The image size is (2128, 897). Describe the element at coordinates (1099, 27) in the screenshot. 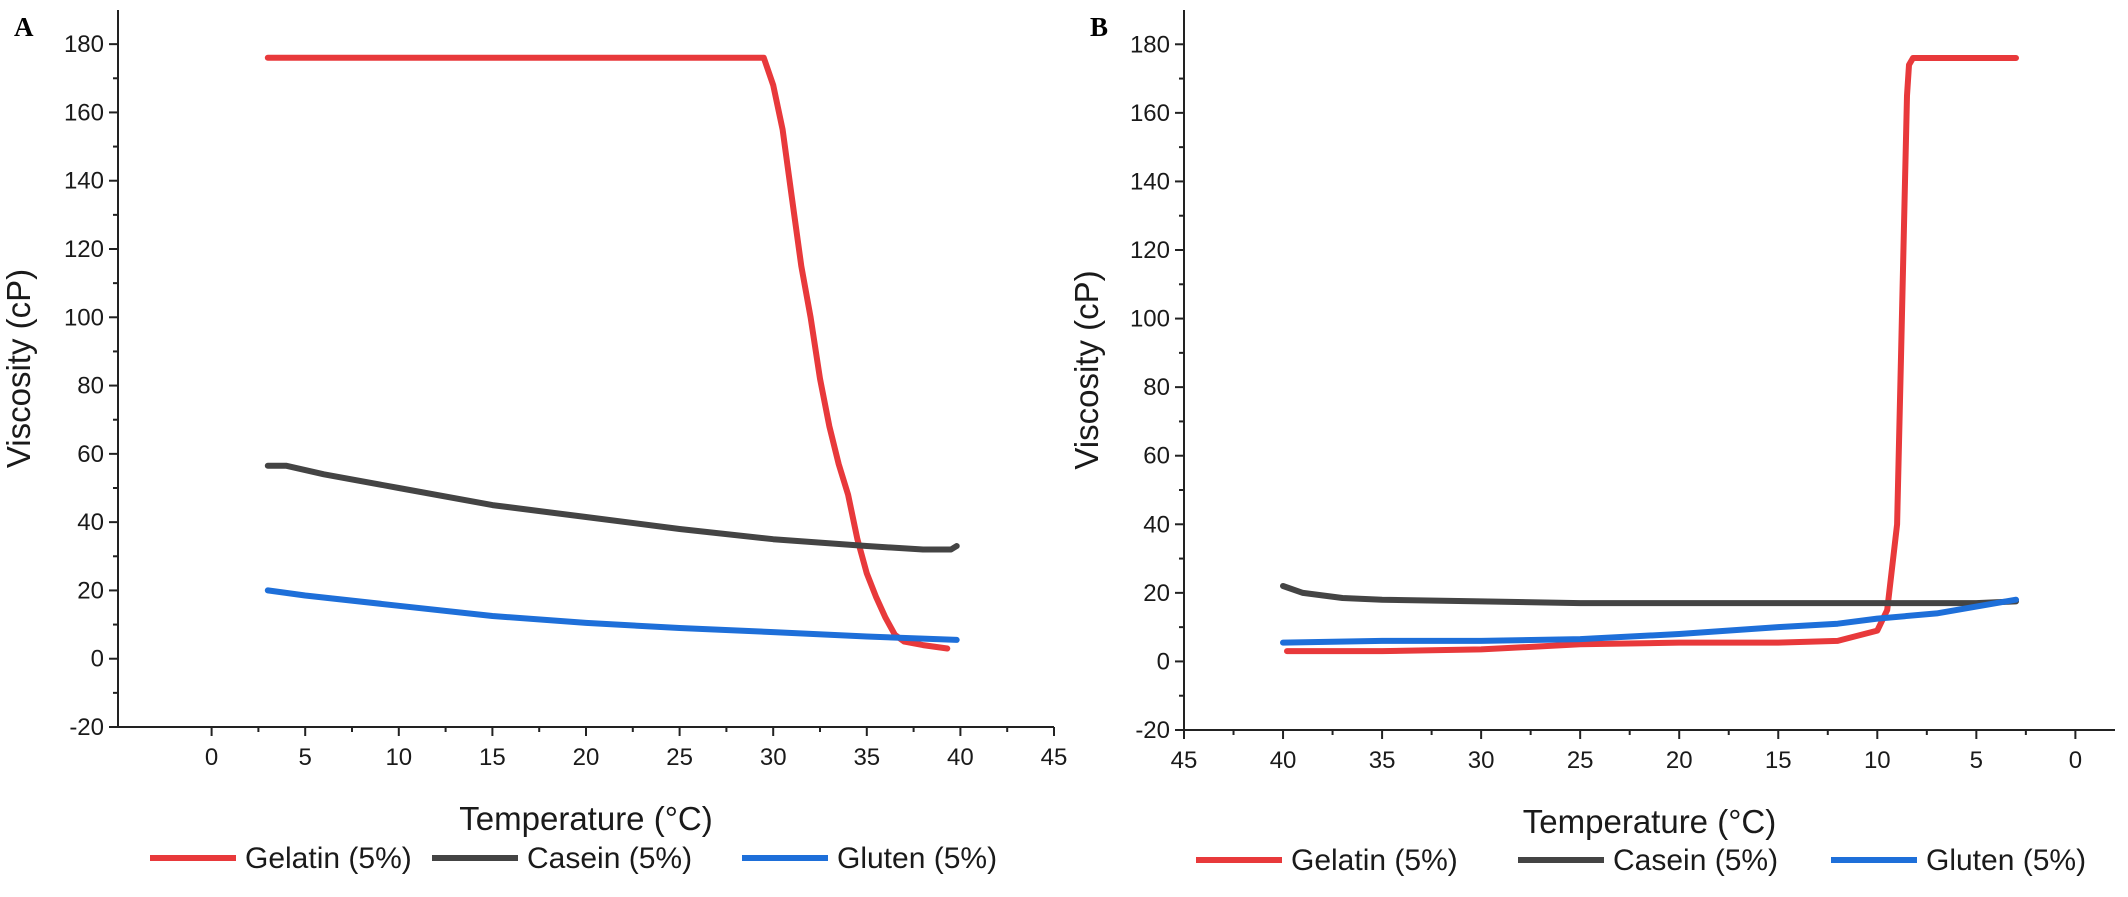

I see `panel-label: B` at that location.